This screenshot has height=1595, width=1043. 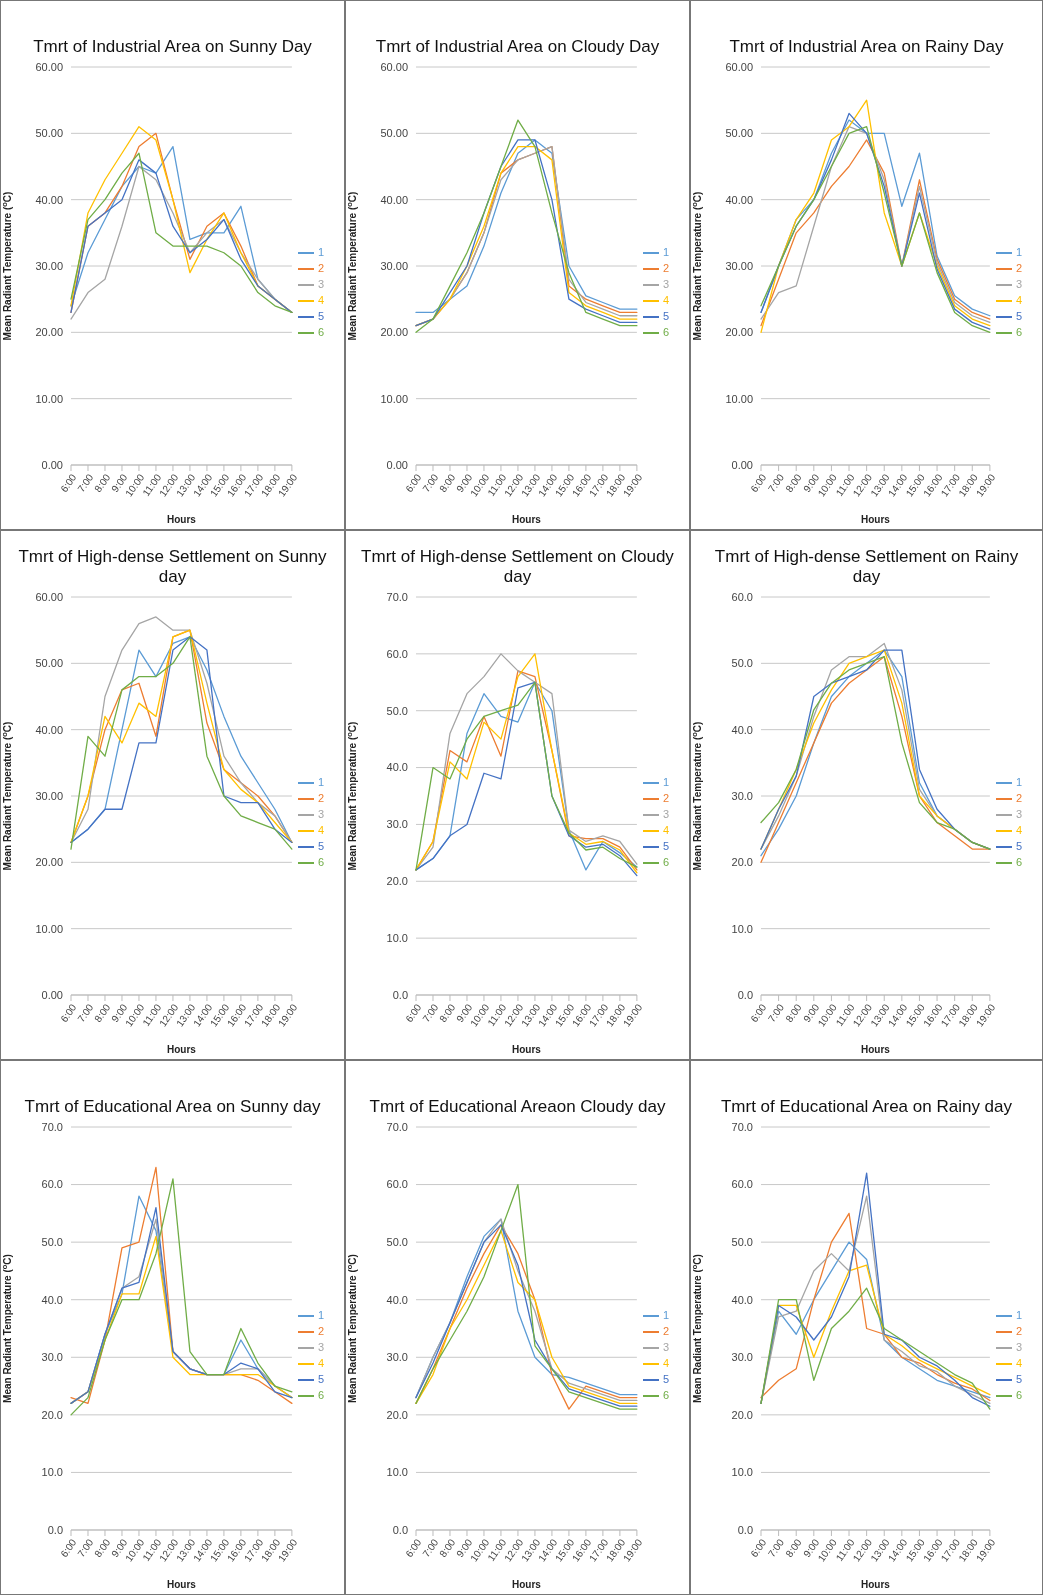 What do you see at coordinates (517, 566) in the screenshot?
I see `chart-title: Tmrt of High-dense Settlement on Cloudy day` at bounding box center [517, 566].